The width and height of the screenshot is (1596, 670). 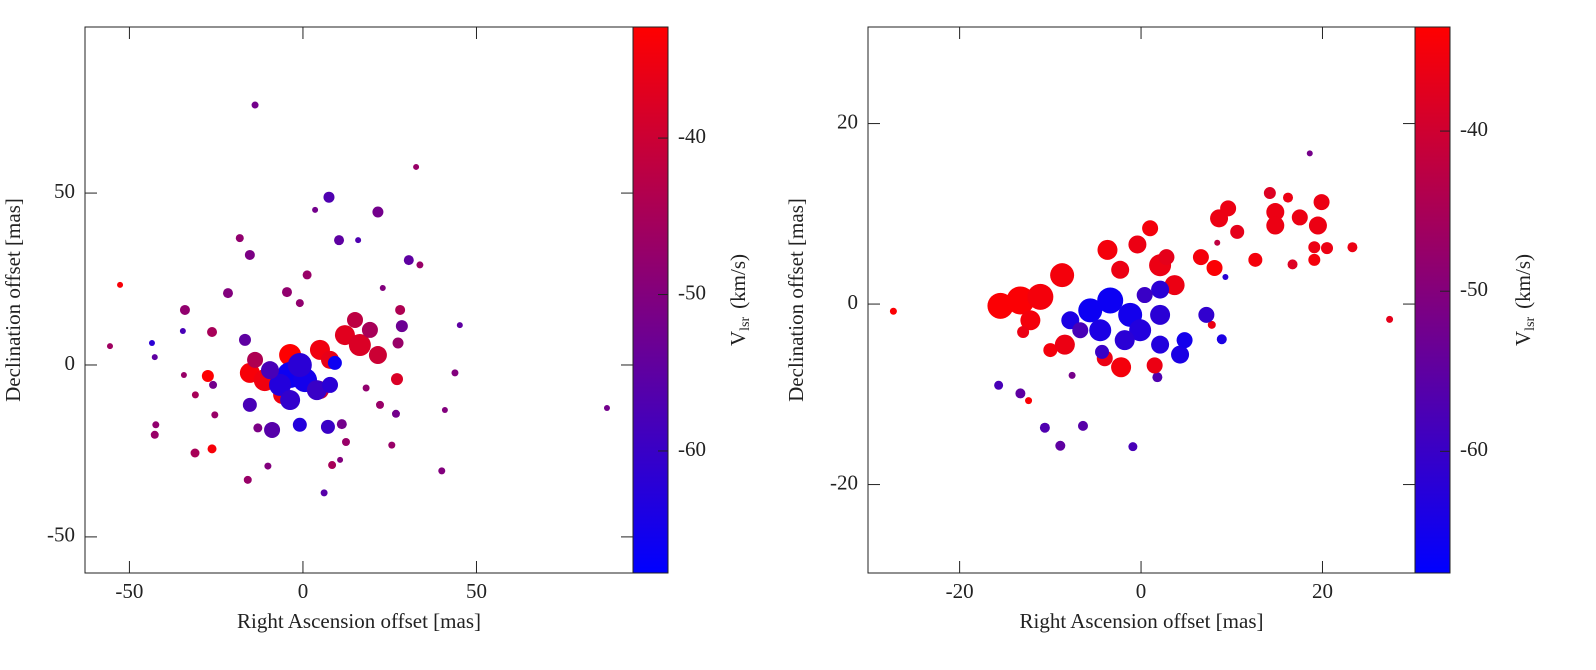 What do you see at coordinates (61, 535) in the screenshot?
I see `y-tick-label: -50` at bounding box center [61, 535].